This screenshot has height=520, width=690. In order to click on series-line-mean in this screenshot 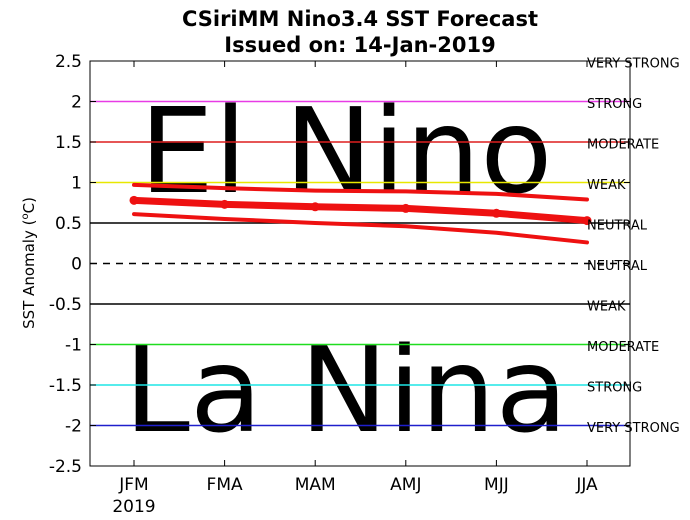, I will do `click(360, 210)`.